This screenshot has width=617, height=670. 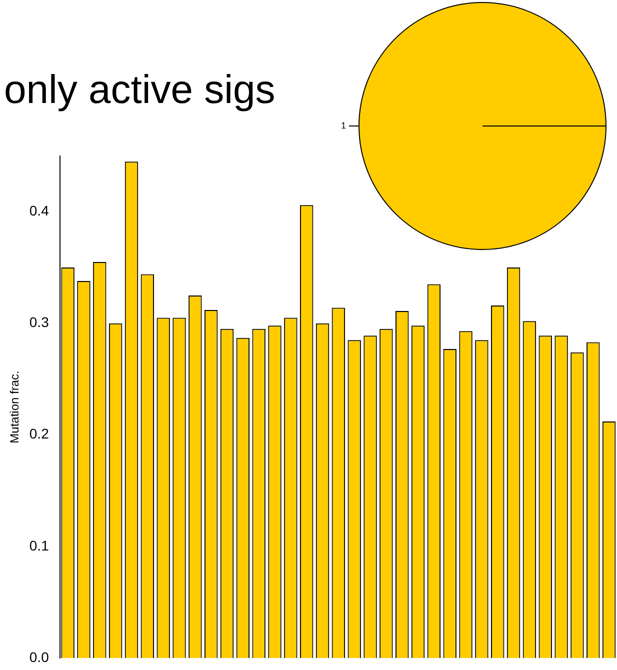 What do you see at coordinates (15, 407) in the screenshot?
I see `y-axis-title: Mutation frac.` at bounding box center [15, 407].